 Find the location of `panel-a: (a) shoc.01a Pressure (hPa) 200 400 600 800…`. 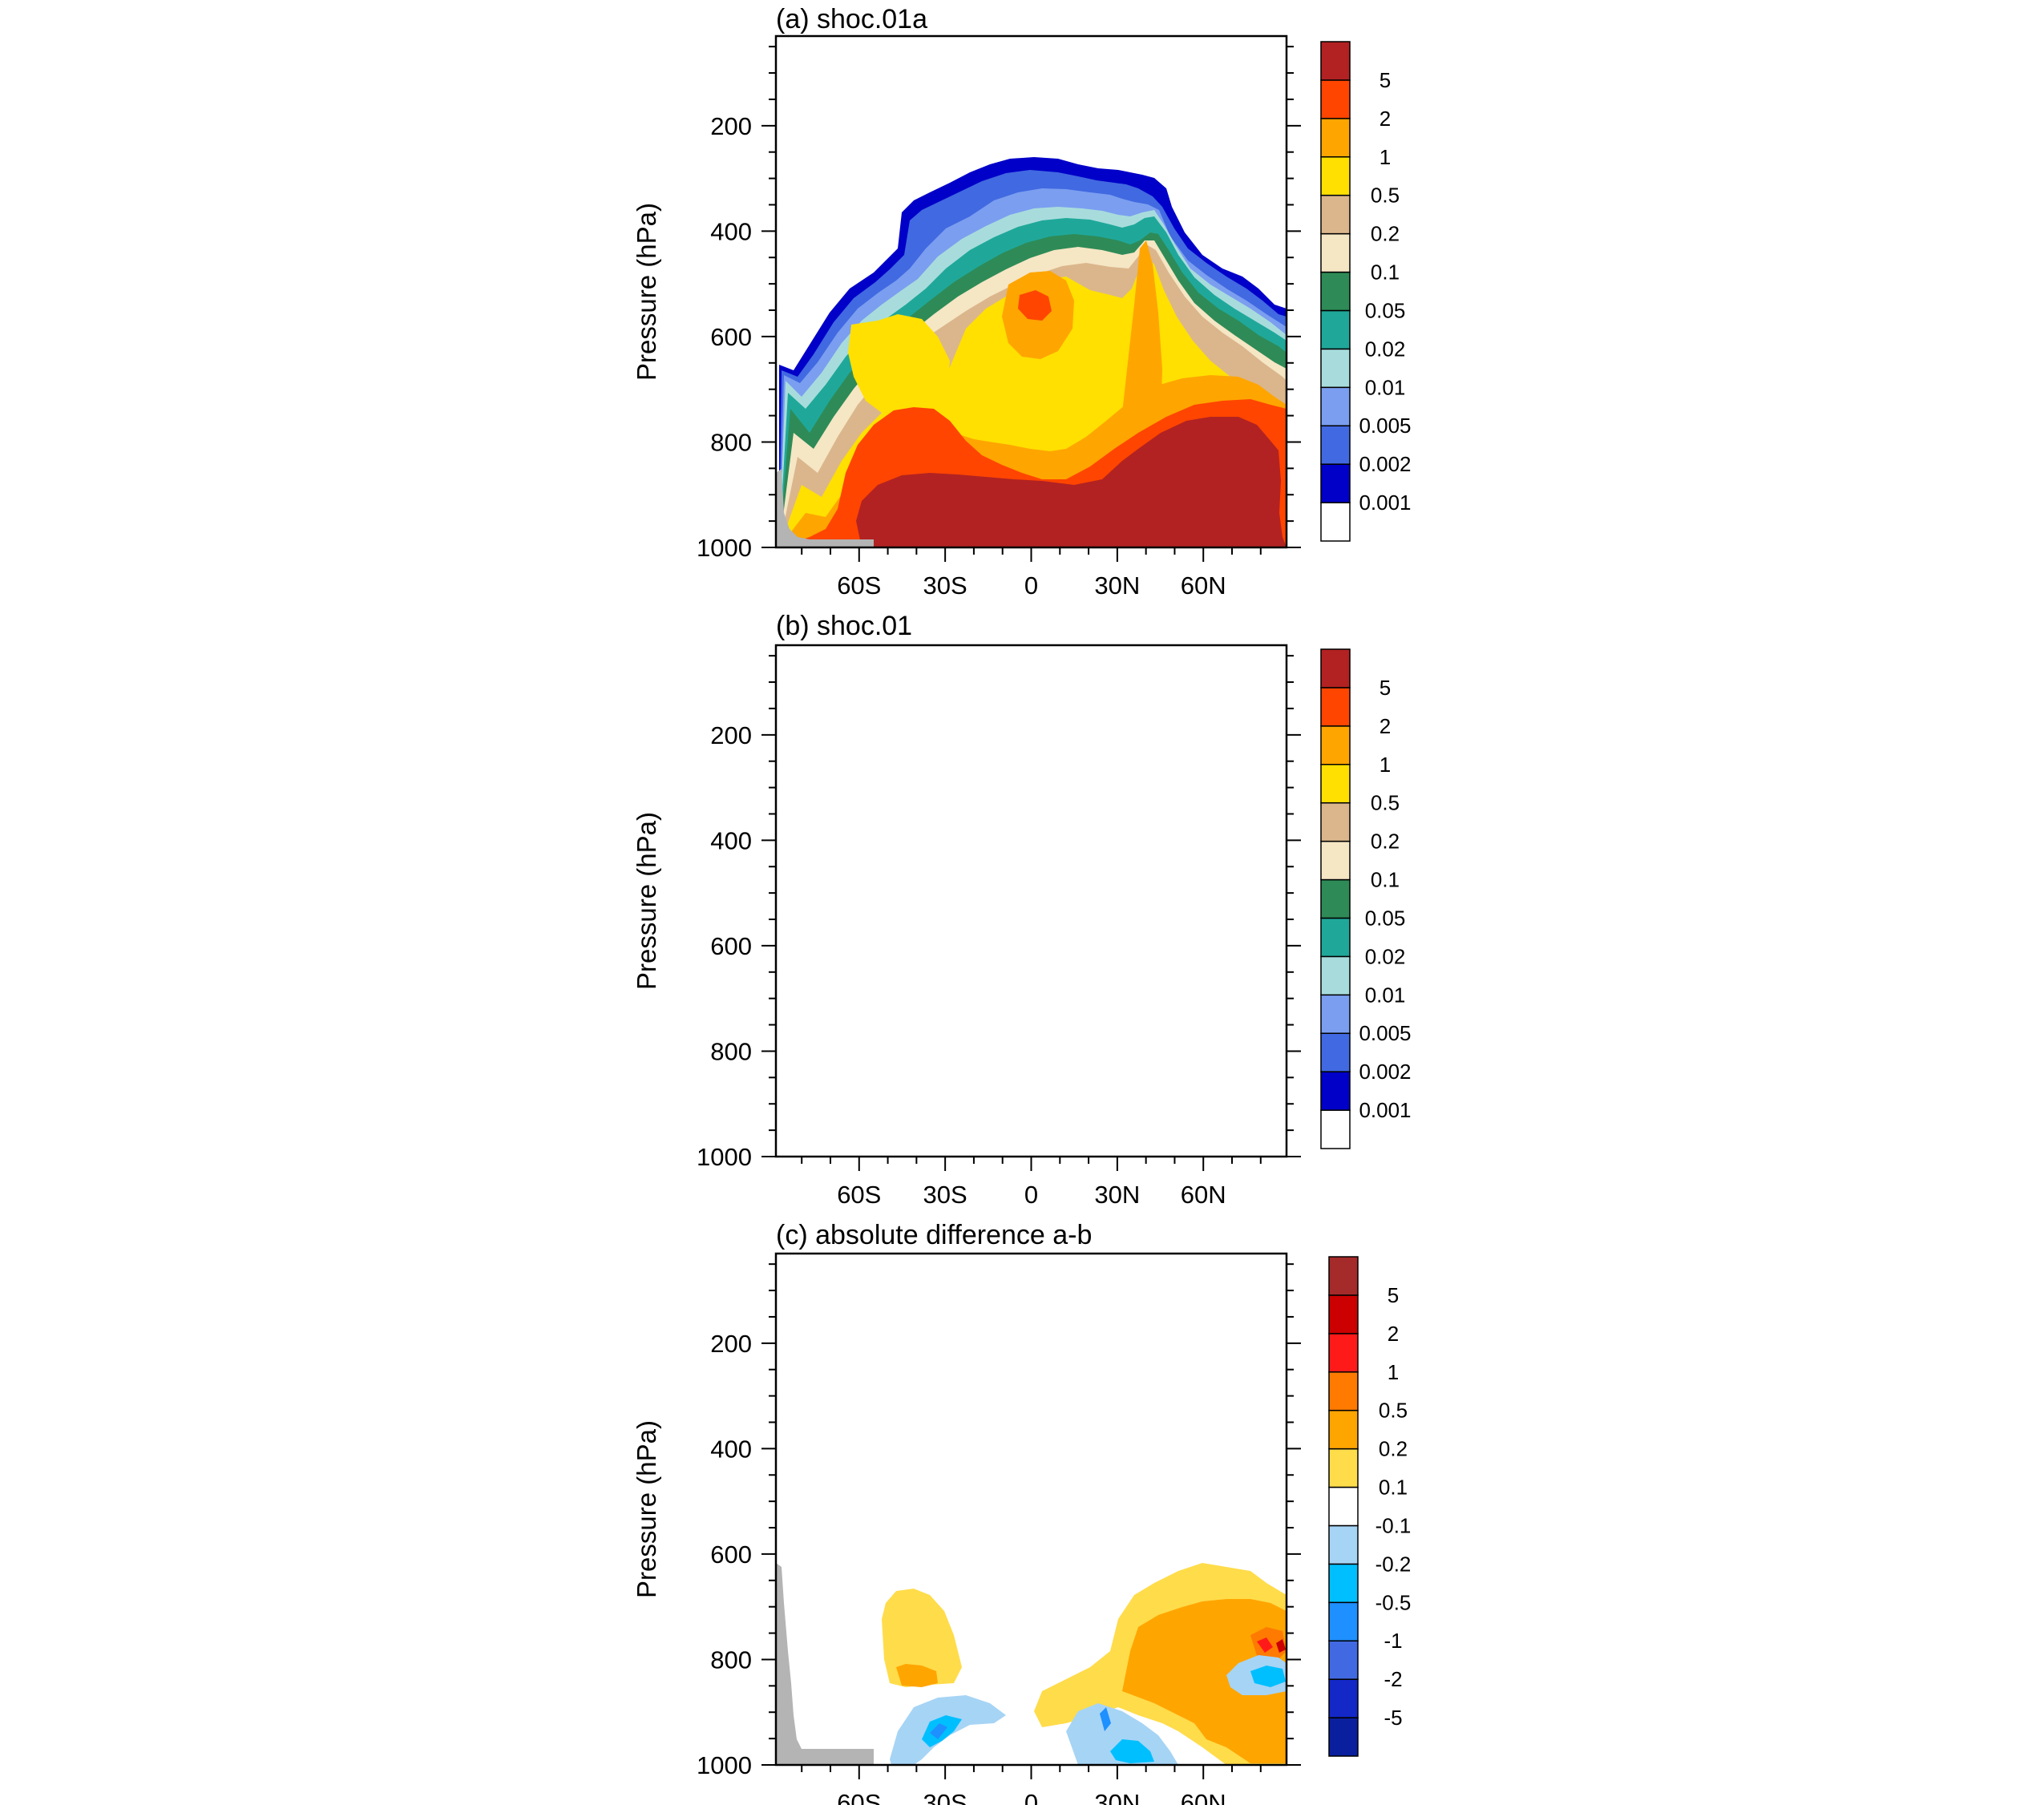

panel-a: (a) shoc.01a Pressure (hPa) 200 400 600 800… is located at coordinates (1022, 302).